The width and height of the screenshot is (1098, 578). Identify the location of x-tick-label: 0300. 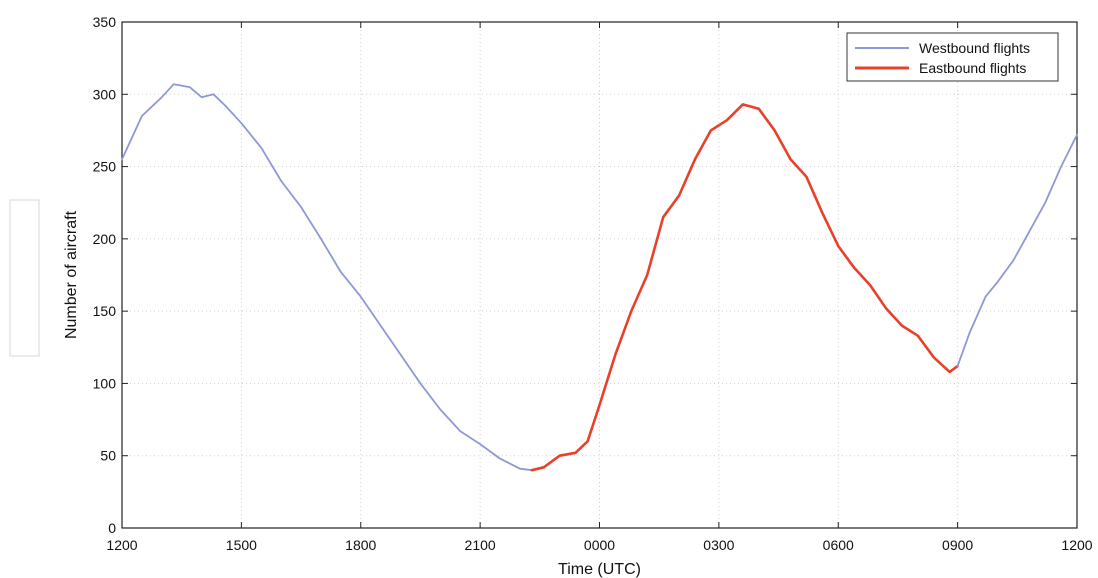
(718, 545).